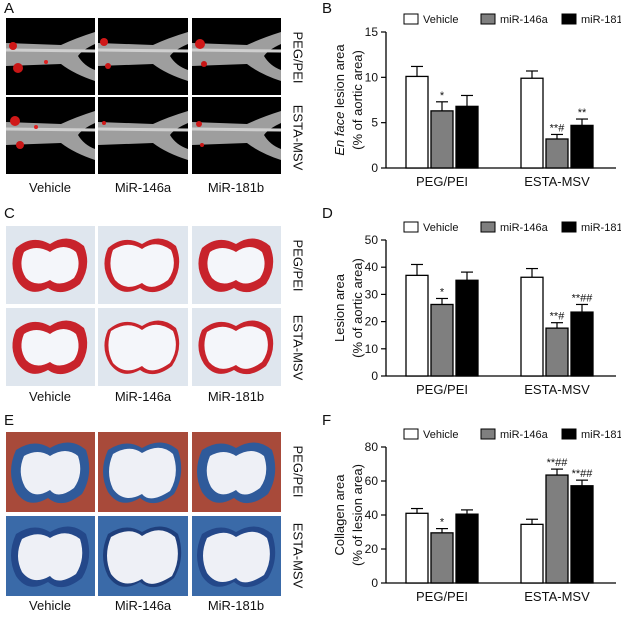 The height and width of the screenshot is (620, 621). I want to click on y-tick-label: 30, so click(372, 294).